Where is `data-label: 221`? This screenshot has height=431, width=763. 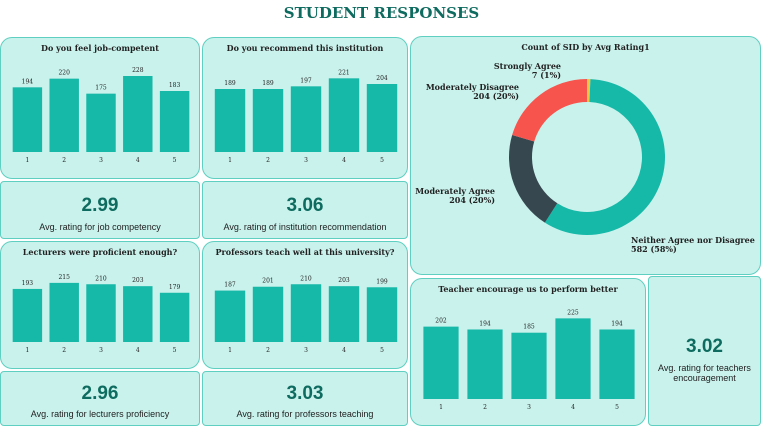 data-label: 221 is located at coordinates (343, 72).